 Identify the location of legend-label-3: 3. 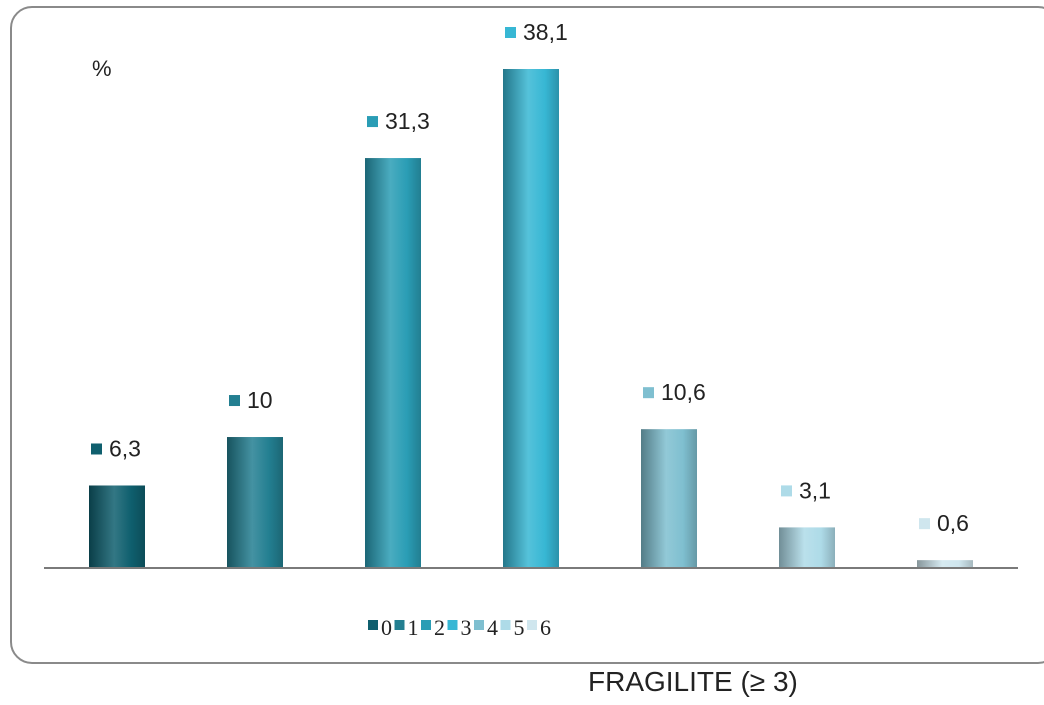
(466, 627).